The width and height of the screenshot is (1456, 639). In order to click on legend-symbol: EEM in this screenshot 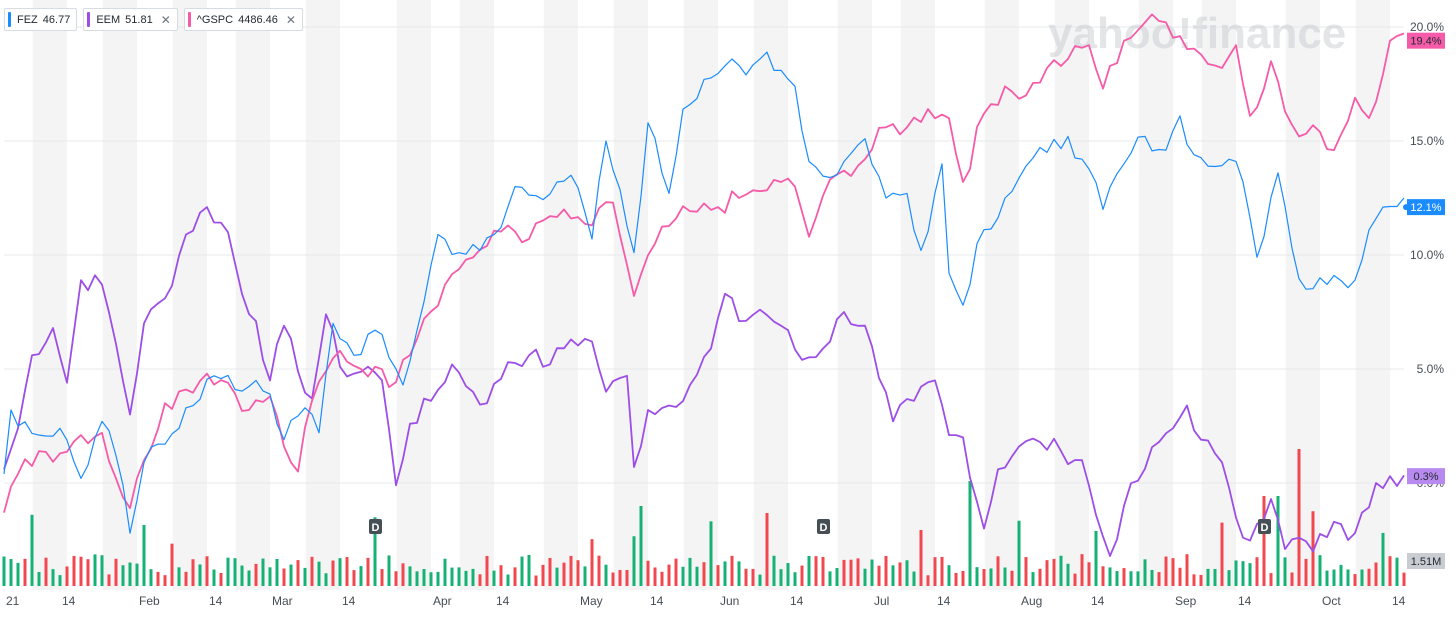, I will do `click(108, 19)`.